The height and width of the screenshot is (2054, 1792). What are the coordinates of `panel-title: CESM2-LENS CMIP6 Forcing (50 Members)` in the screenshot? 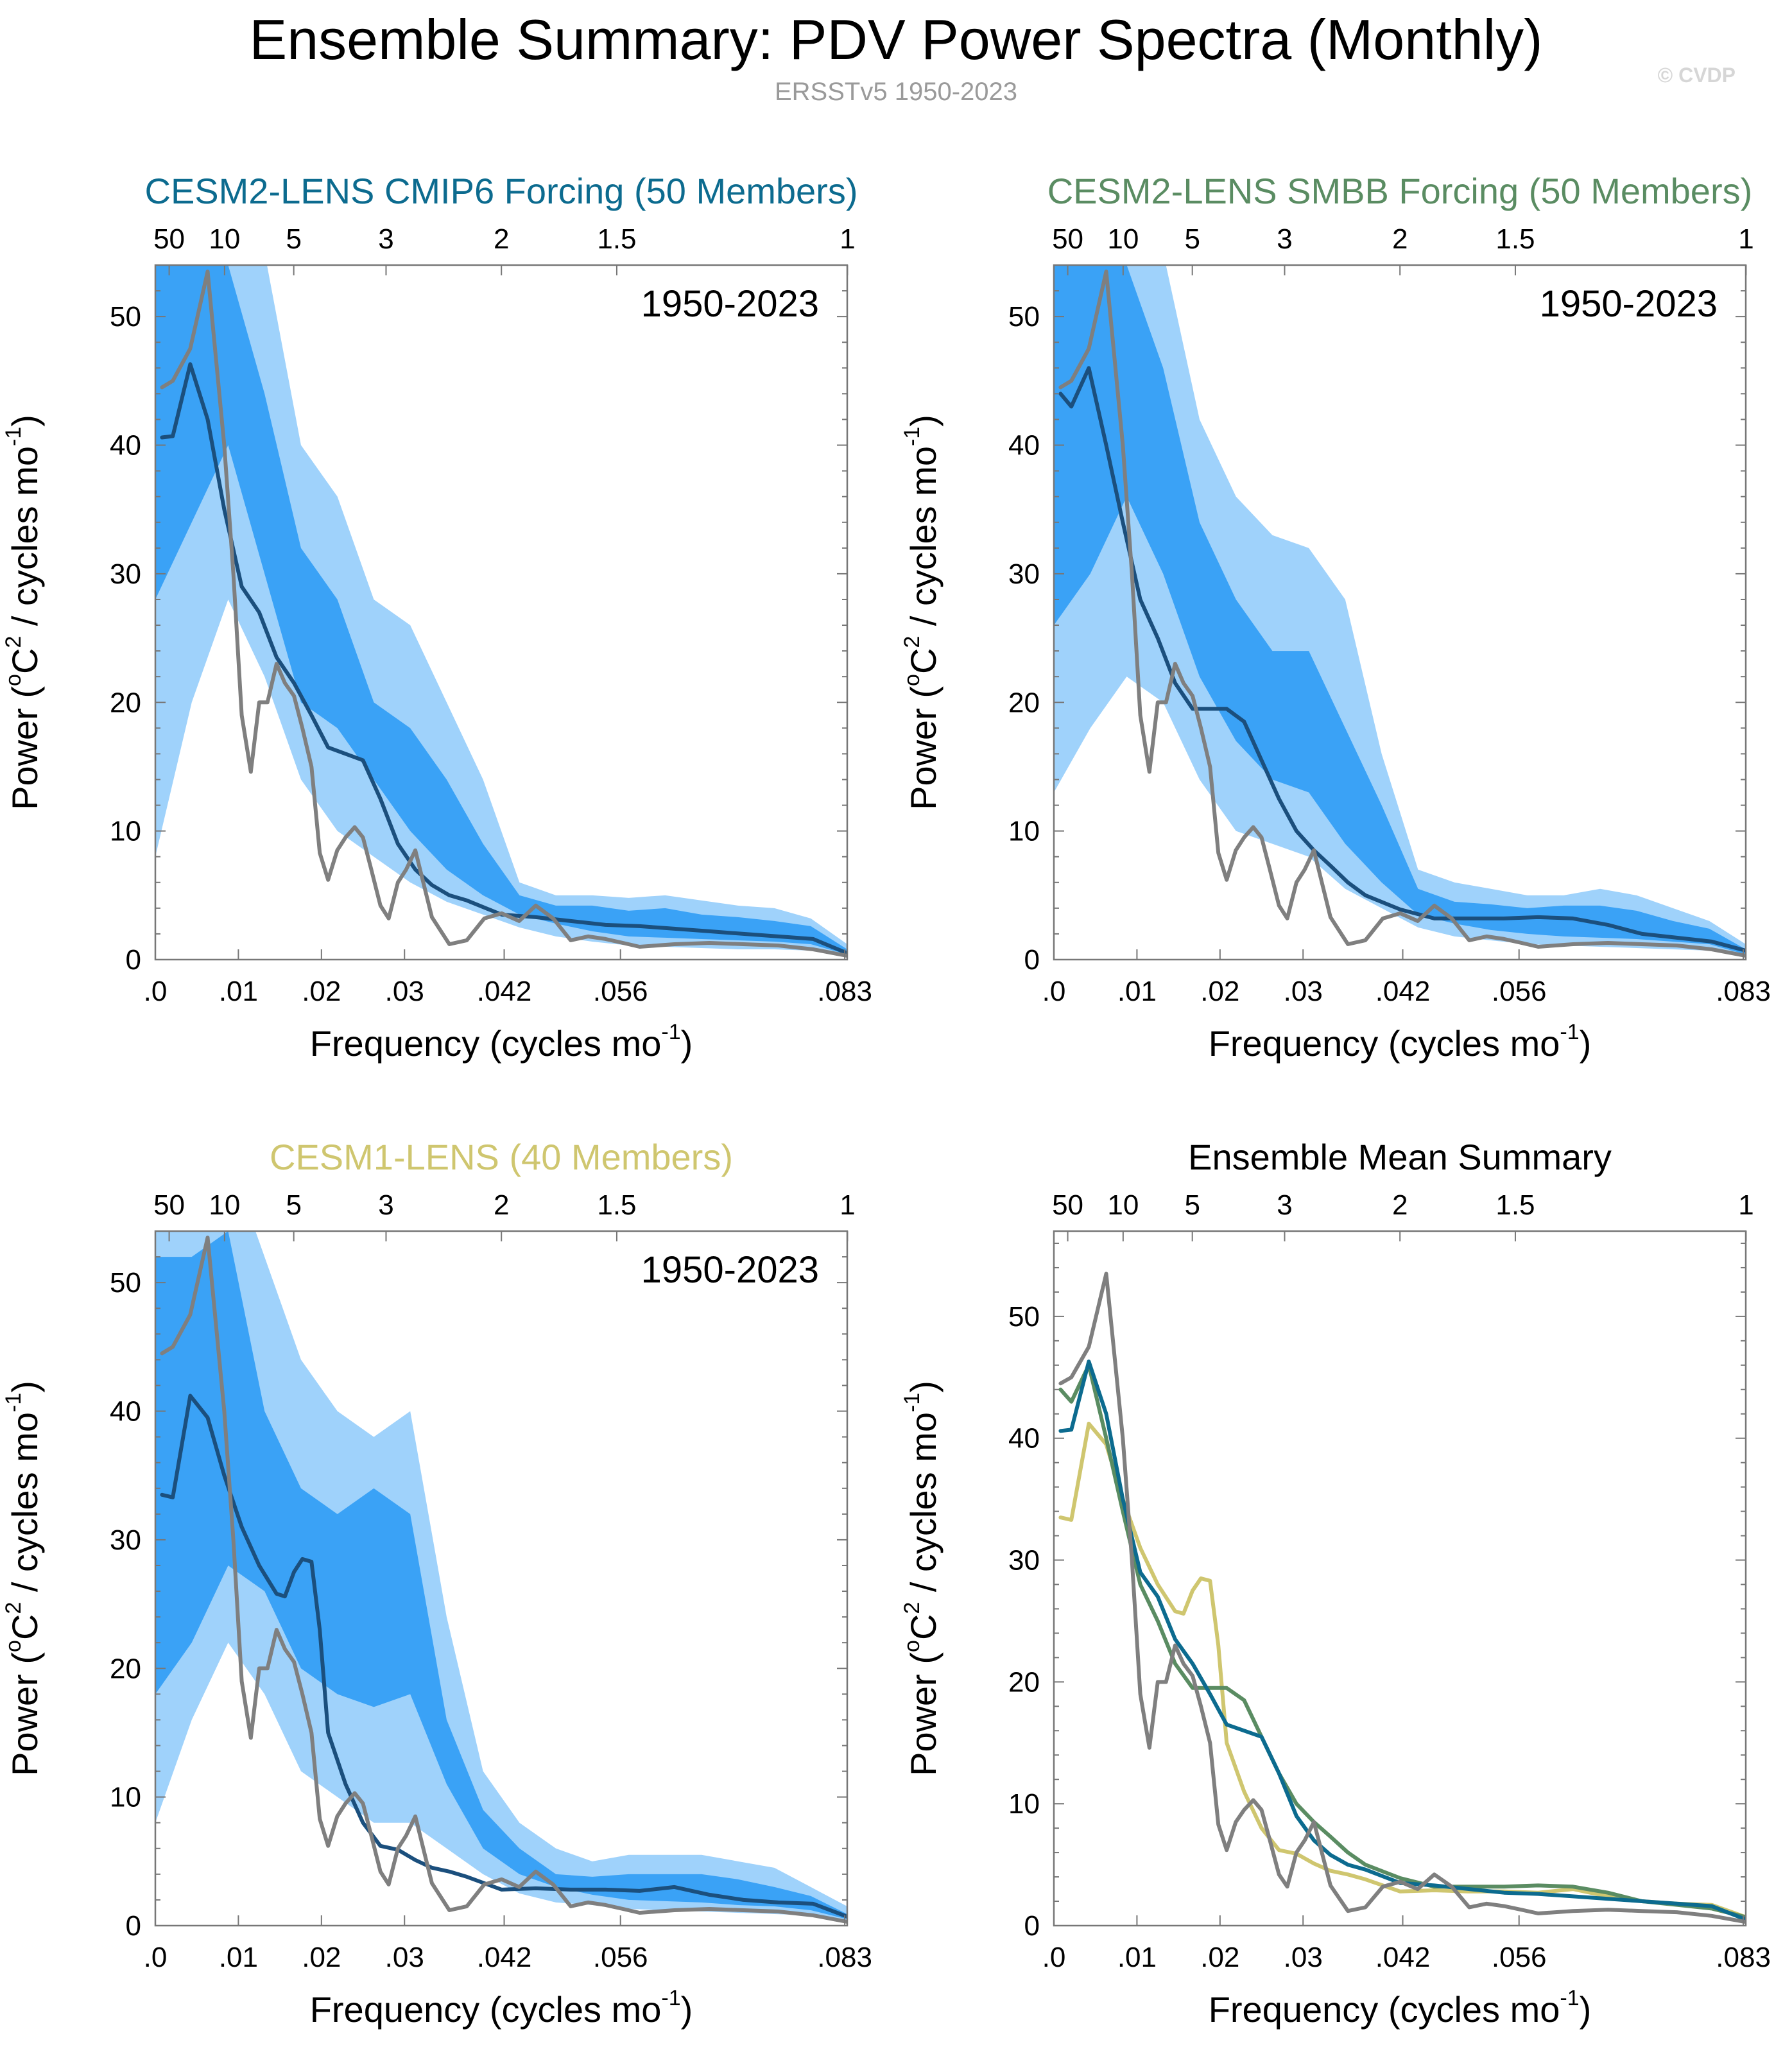 It's located at (501, 191).